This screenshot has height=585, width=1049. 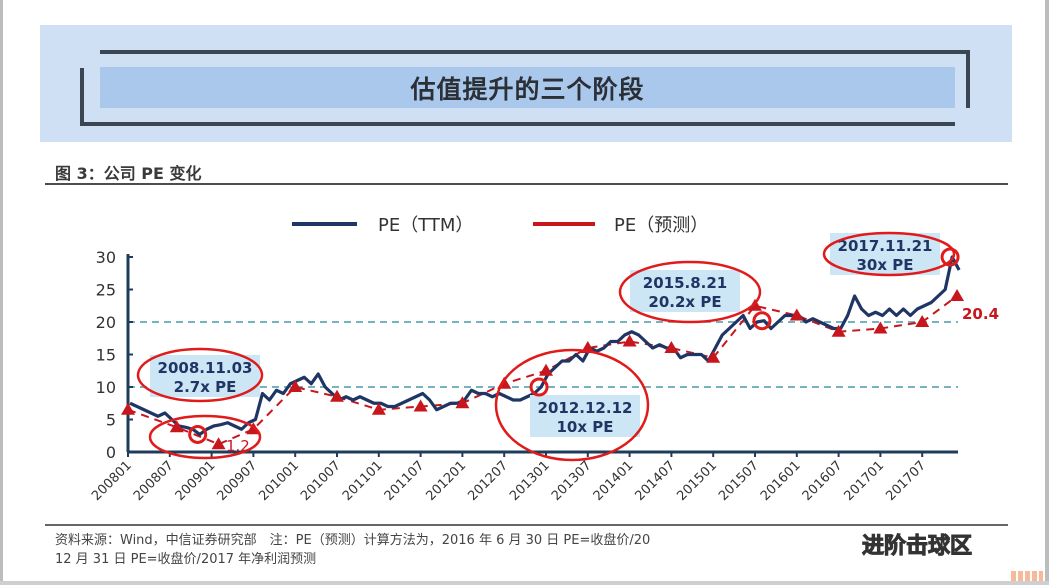 I want to click on page-edge-right, so click(x=1047, y=292).